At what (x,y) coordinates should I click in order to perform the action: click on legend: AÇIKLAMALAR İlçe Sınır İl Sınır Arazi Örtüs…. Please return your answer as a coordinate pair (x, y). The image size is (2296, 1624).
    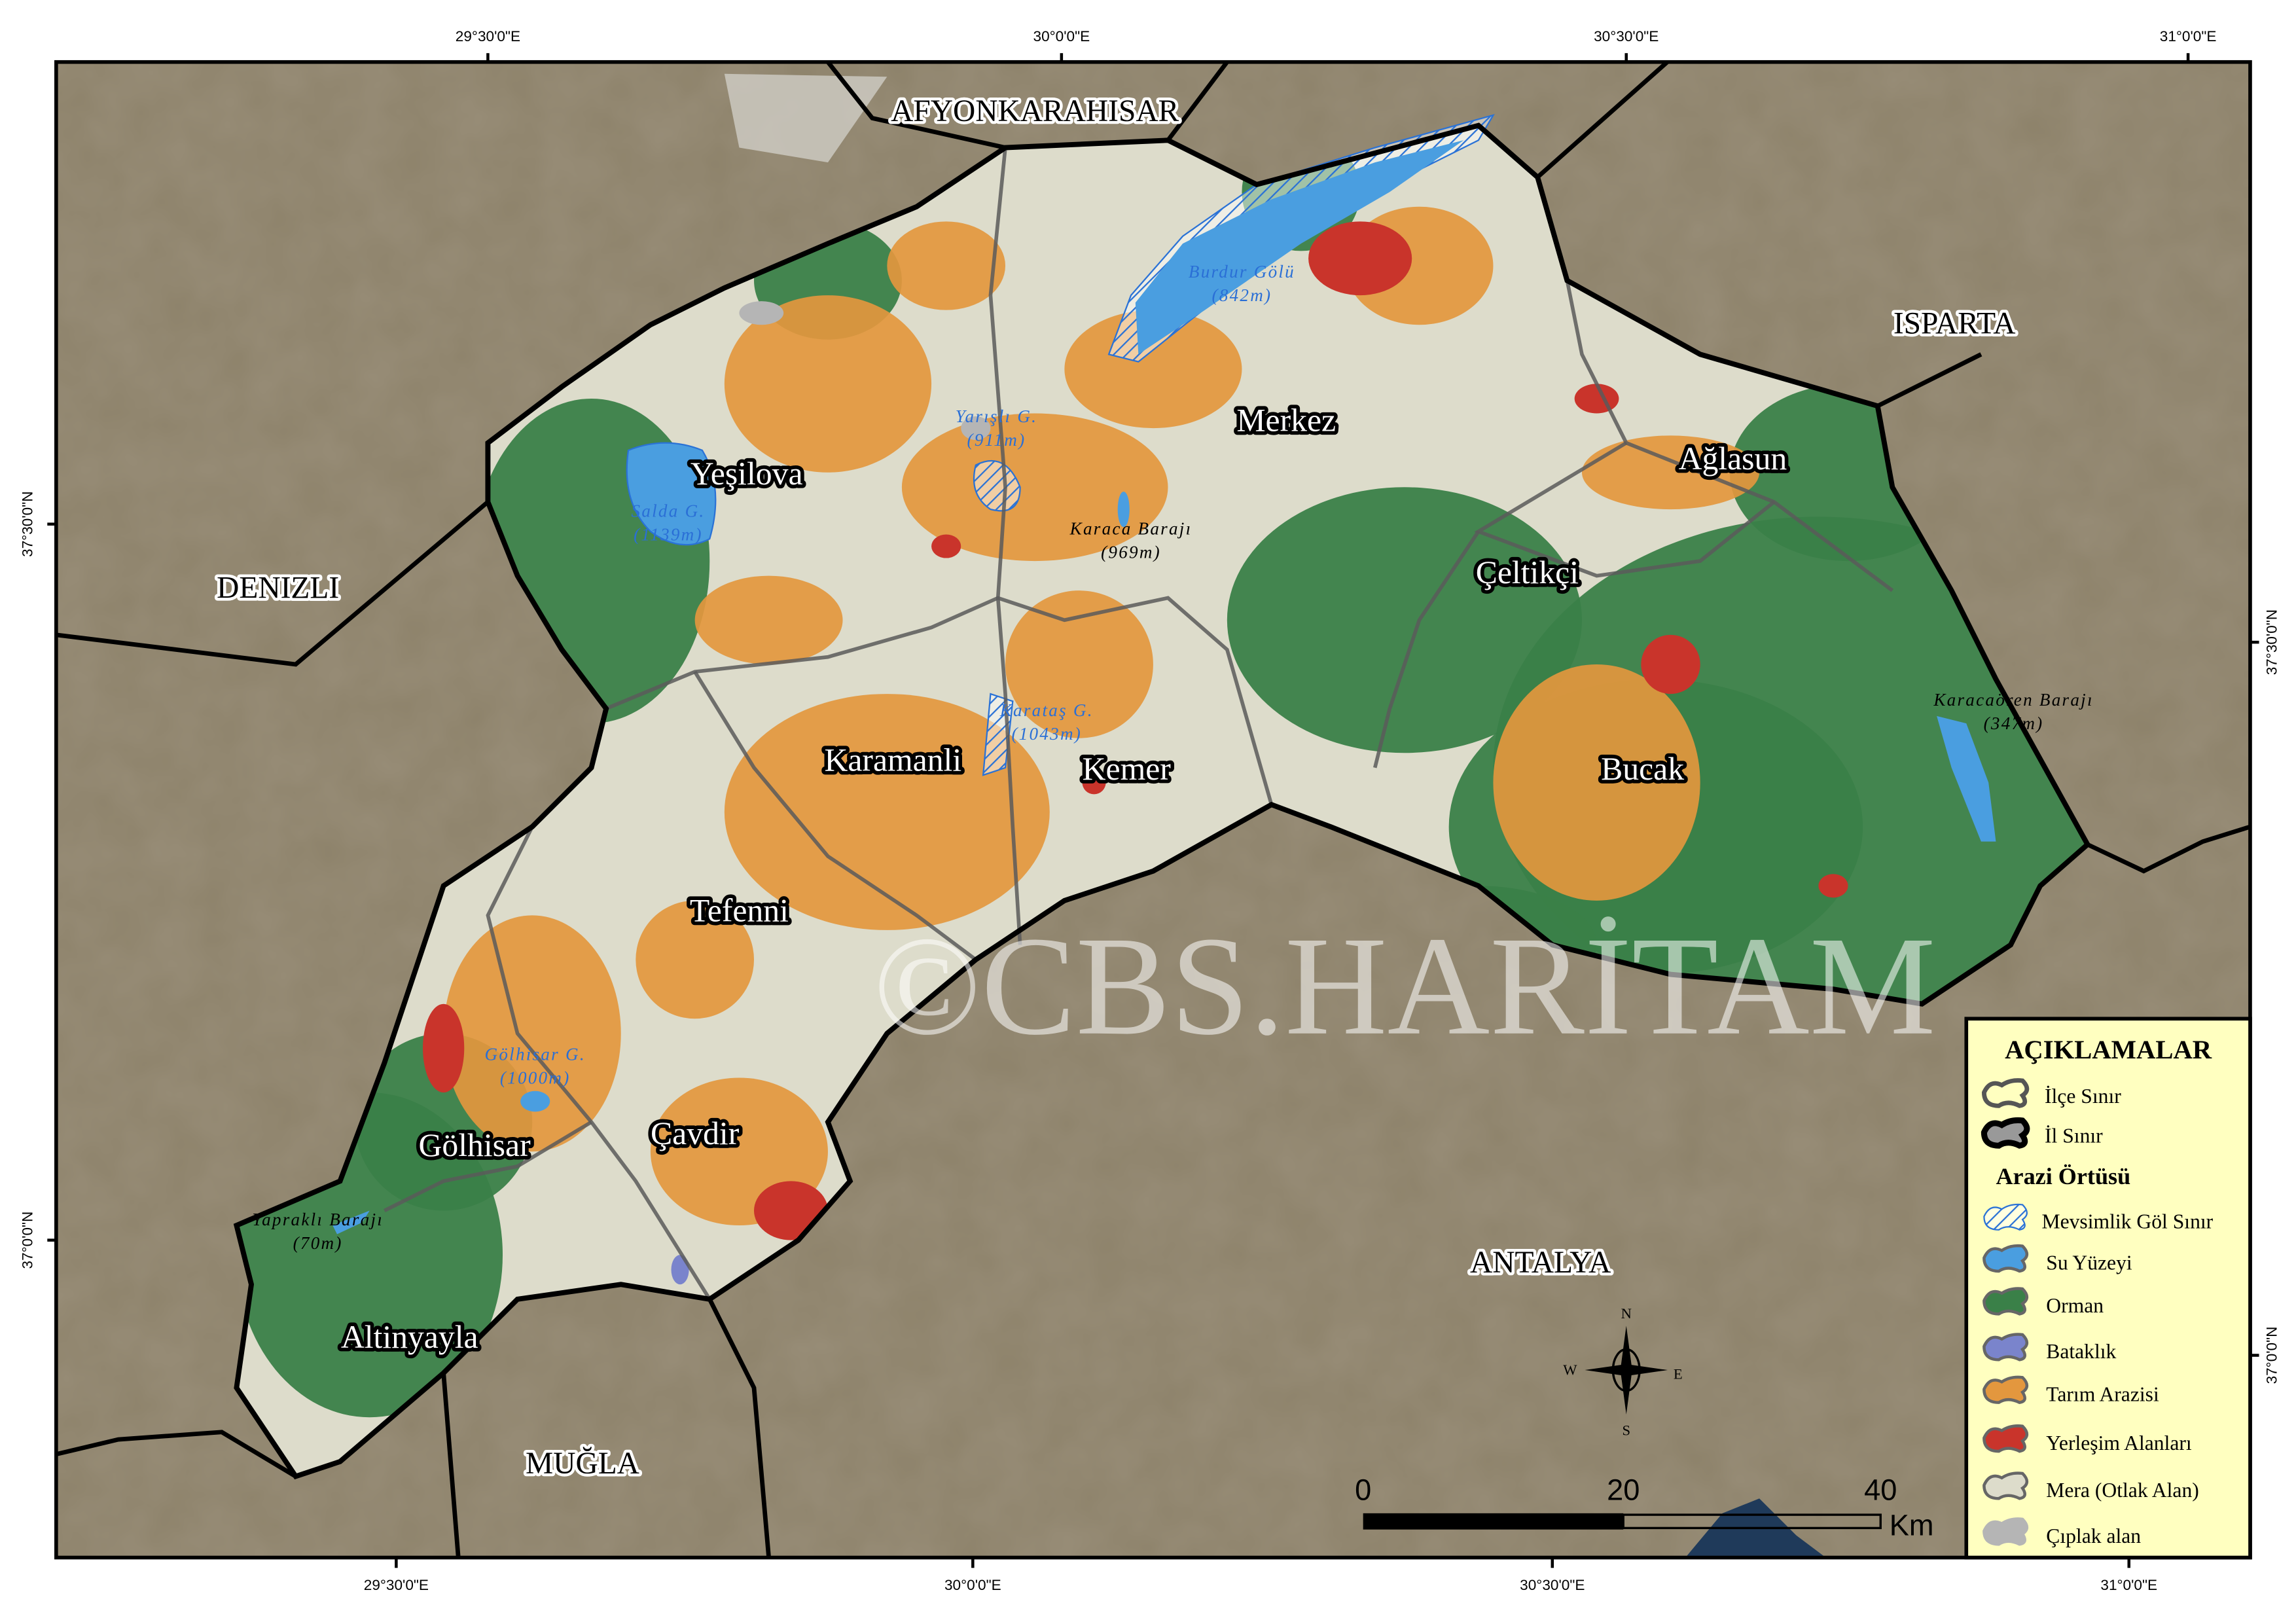
    Looking at the image, I should click on (2108, 1288).